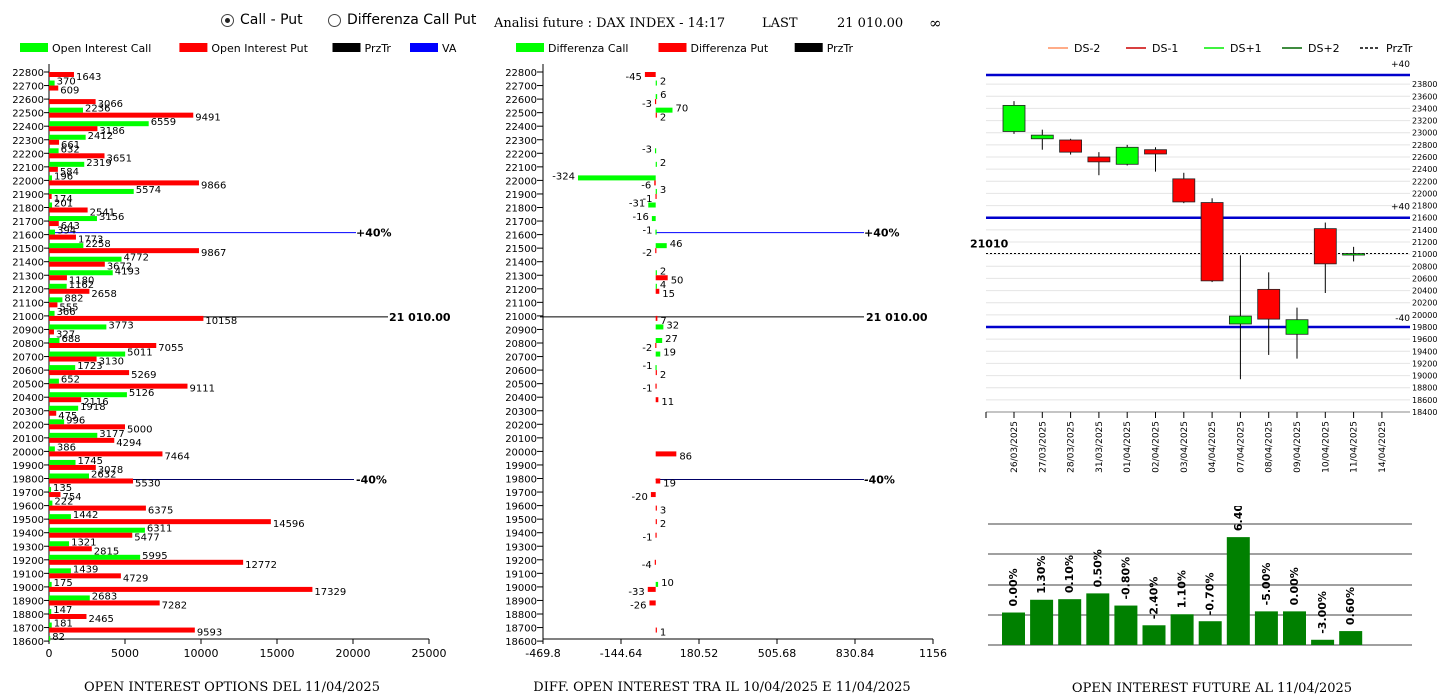 Image resolution: width=1449 pixels, height=695 pixels. I want to click on date-label: 10/04/2025, so click(1326, 447).